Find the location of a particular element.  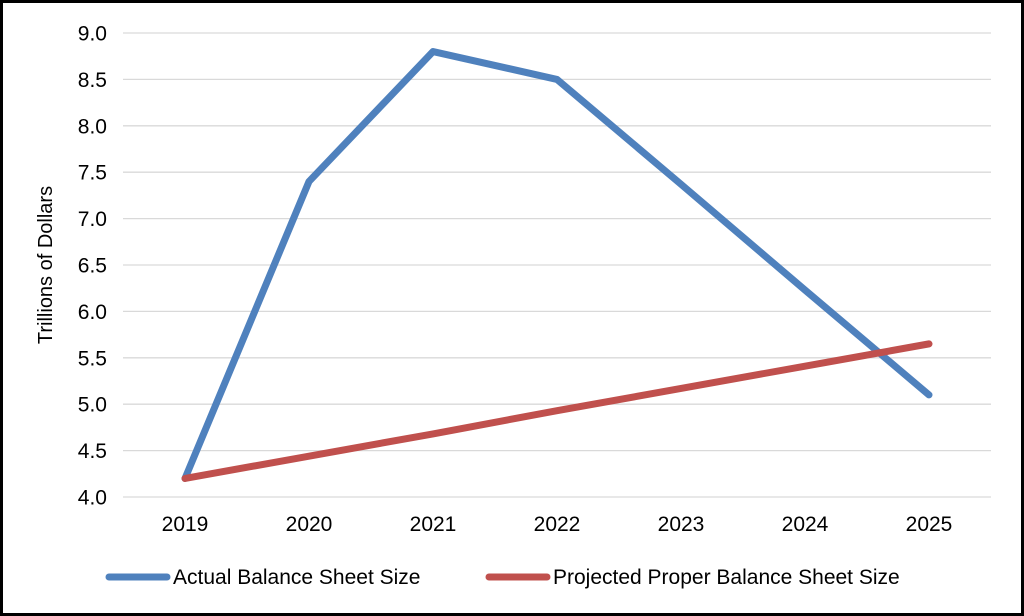

y-axis-tick-labels: 4.0 4.5 5.0 5.5 6.0 6.5 7.0 7.5 8.0 8.5 9.0 is located at coordinates (92, 266).